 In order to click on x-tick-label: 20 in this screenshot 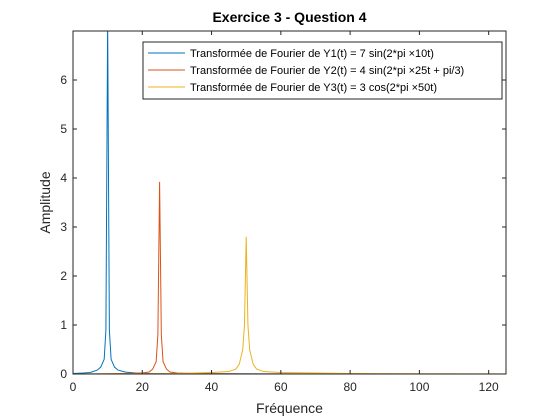, I will do `click(143, 387)`.